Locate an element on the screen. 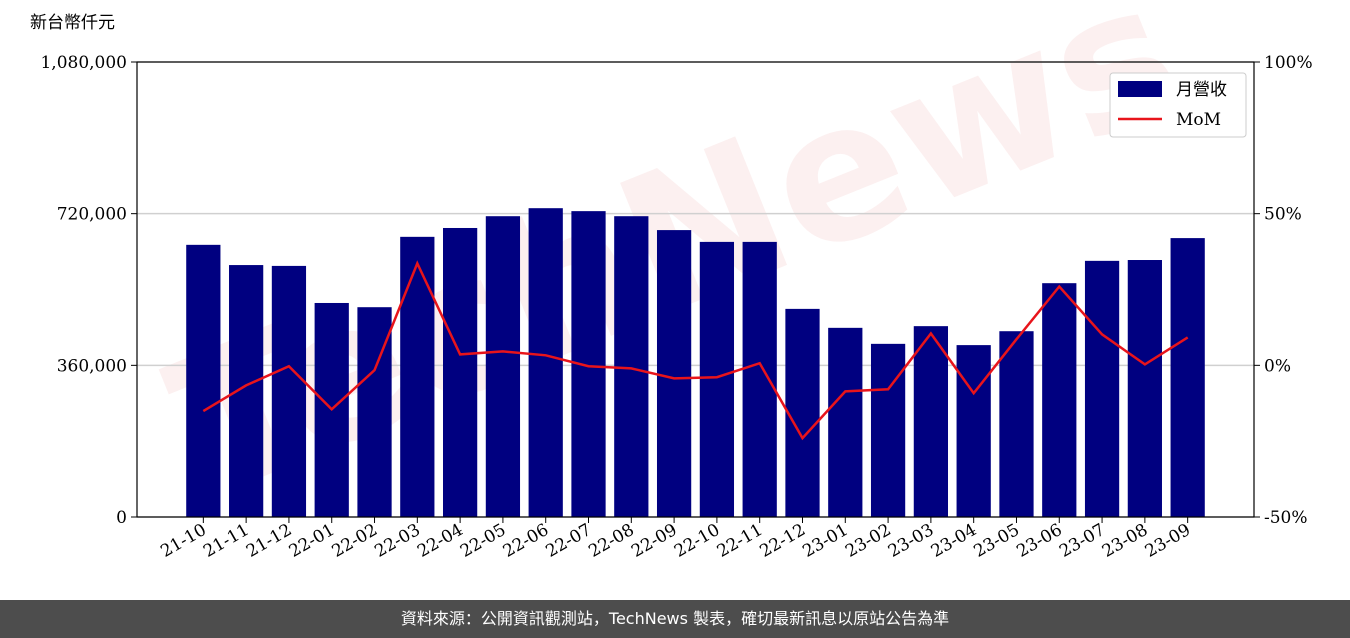  x-tick-label: 22-01 is located at coordinates (312, 541).